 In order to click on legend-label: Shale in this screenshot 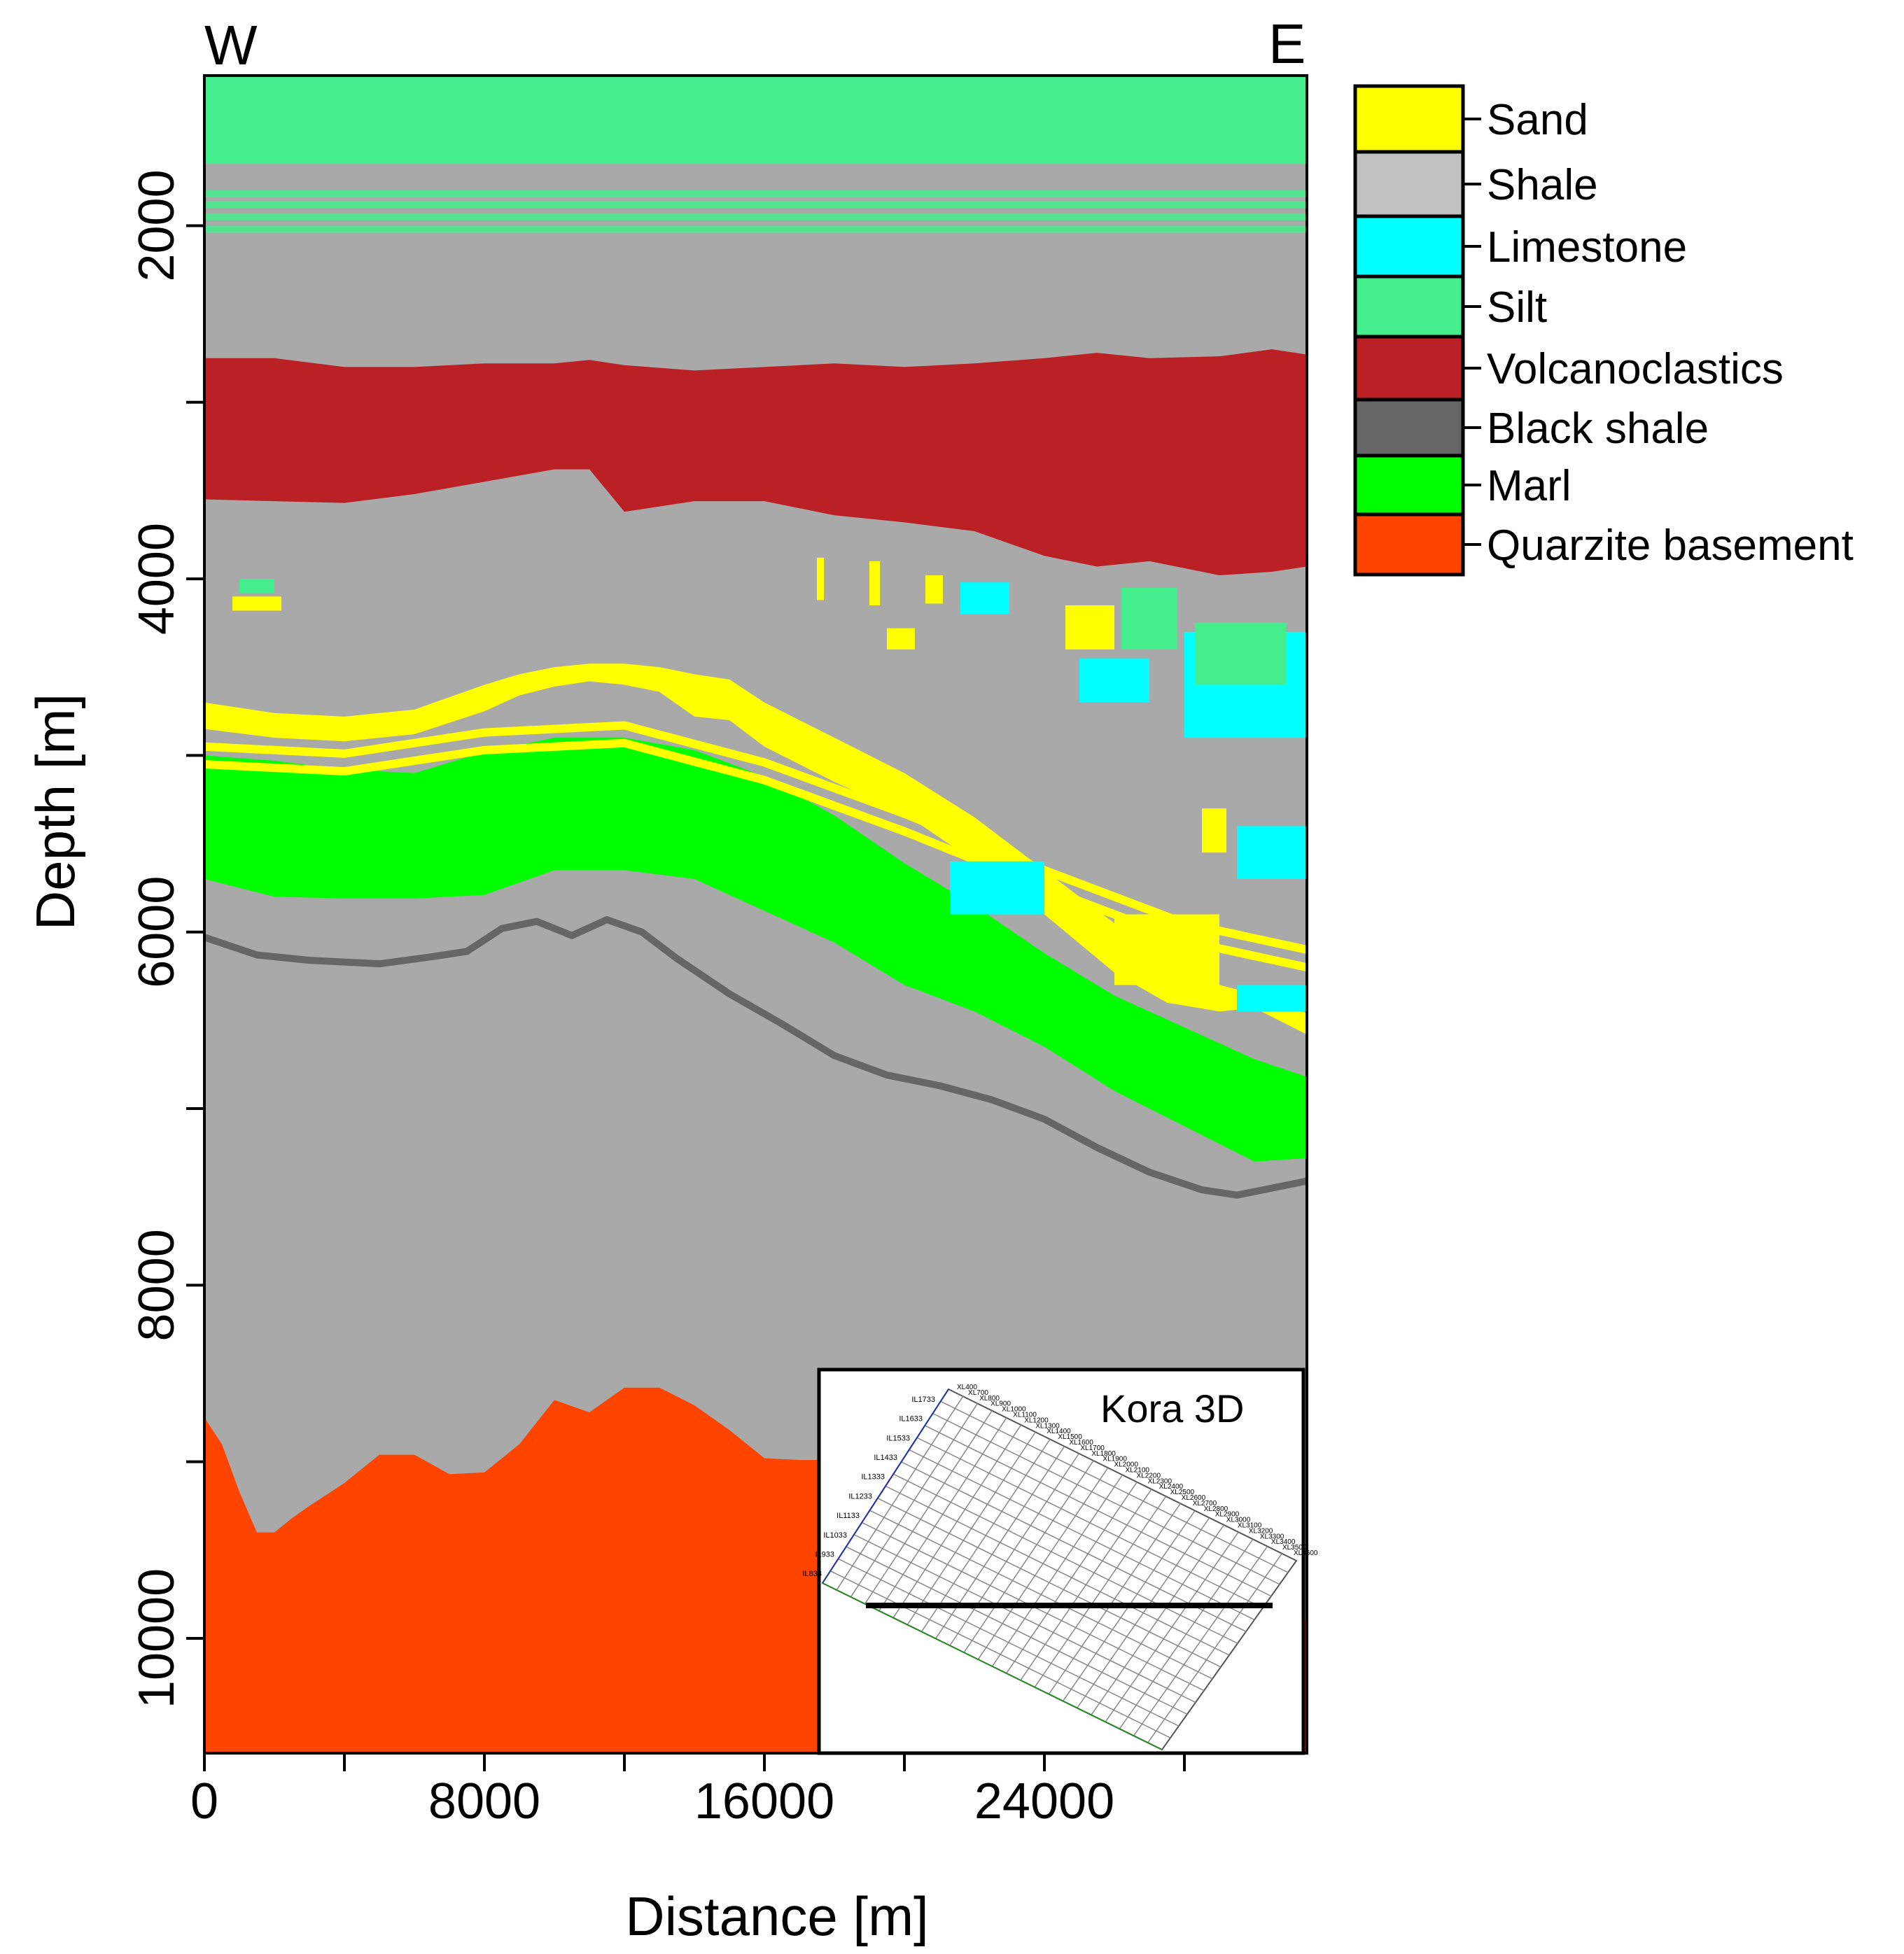, I will do `click(1542, 185)`.